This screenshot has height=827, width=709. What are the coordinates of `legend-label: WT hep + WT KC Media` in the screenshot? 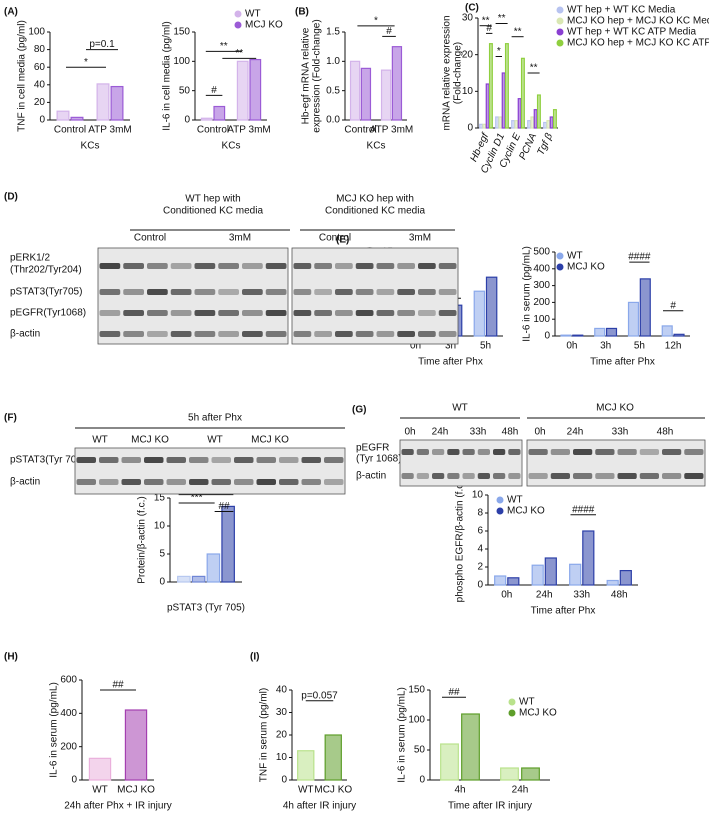 It's located at (621, 10).